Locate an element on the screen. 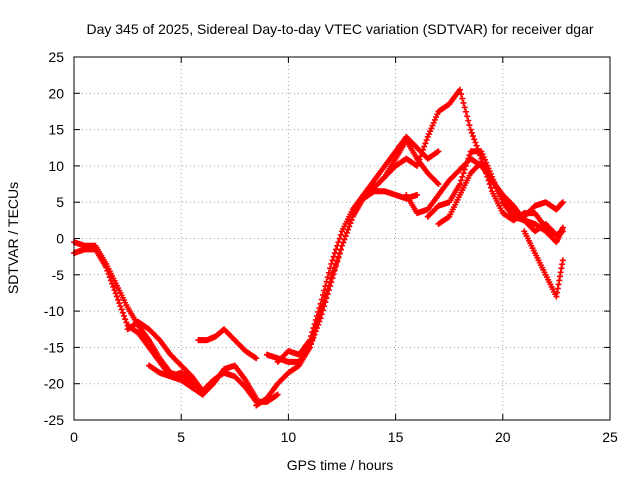 The height and width of the screenshot is (480, 640). x-tick-label: 20 is located at coordinates (503, 437).